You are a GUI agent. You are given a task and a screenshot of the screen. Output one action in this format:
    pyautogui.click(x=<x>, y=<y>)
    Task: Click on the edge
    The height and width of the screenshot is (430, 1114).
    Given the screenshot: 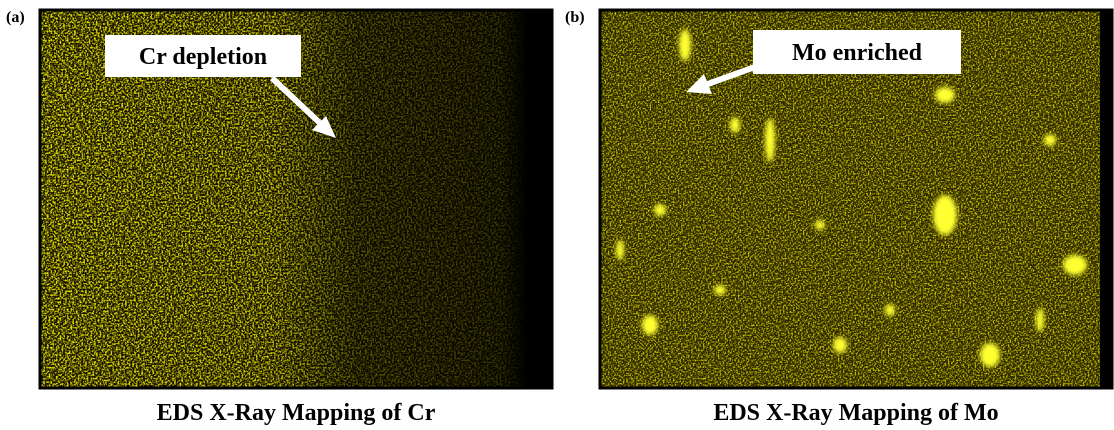 What is the action you would take?
    pyautogui.click(x=1106, y=199)
    